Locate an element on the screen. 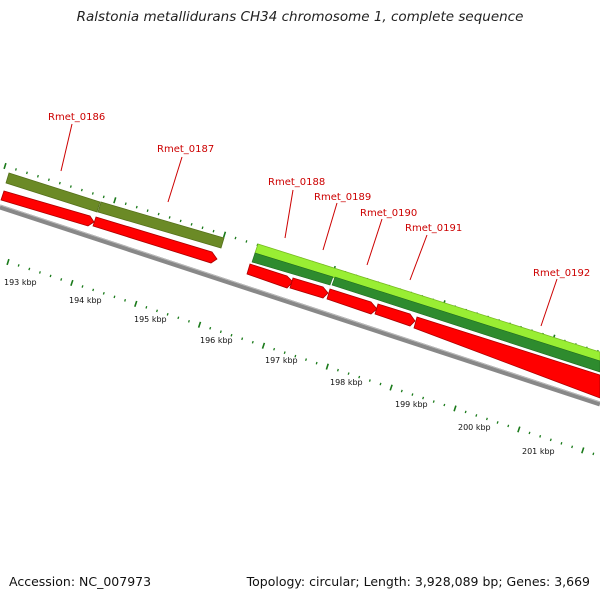 The image size is (600, 600). kbp-label-193: 193 kbp is located at coordinates (20, 282).